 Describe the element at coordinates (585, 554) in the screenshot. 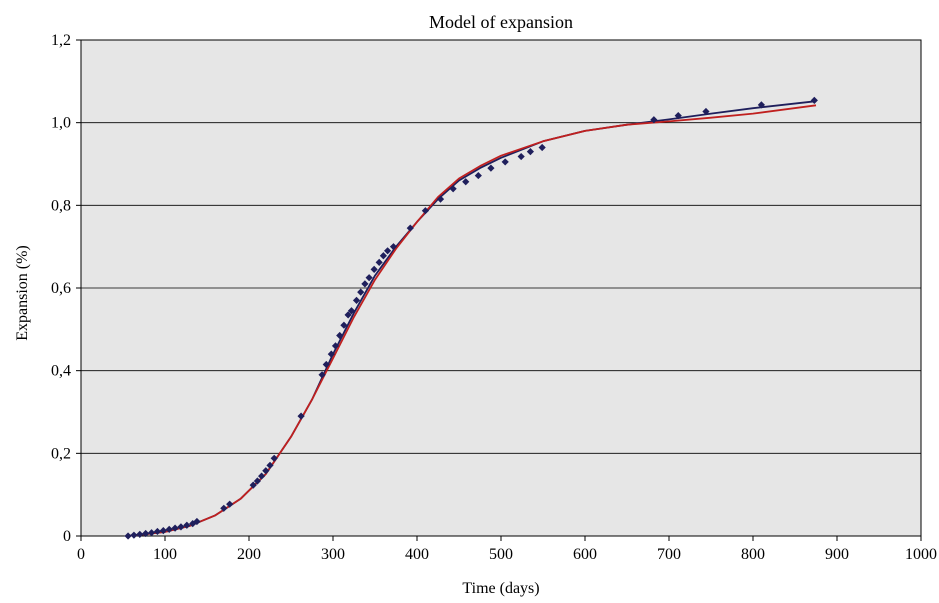

I see `x-tick-label: 600` at that location.